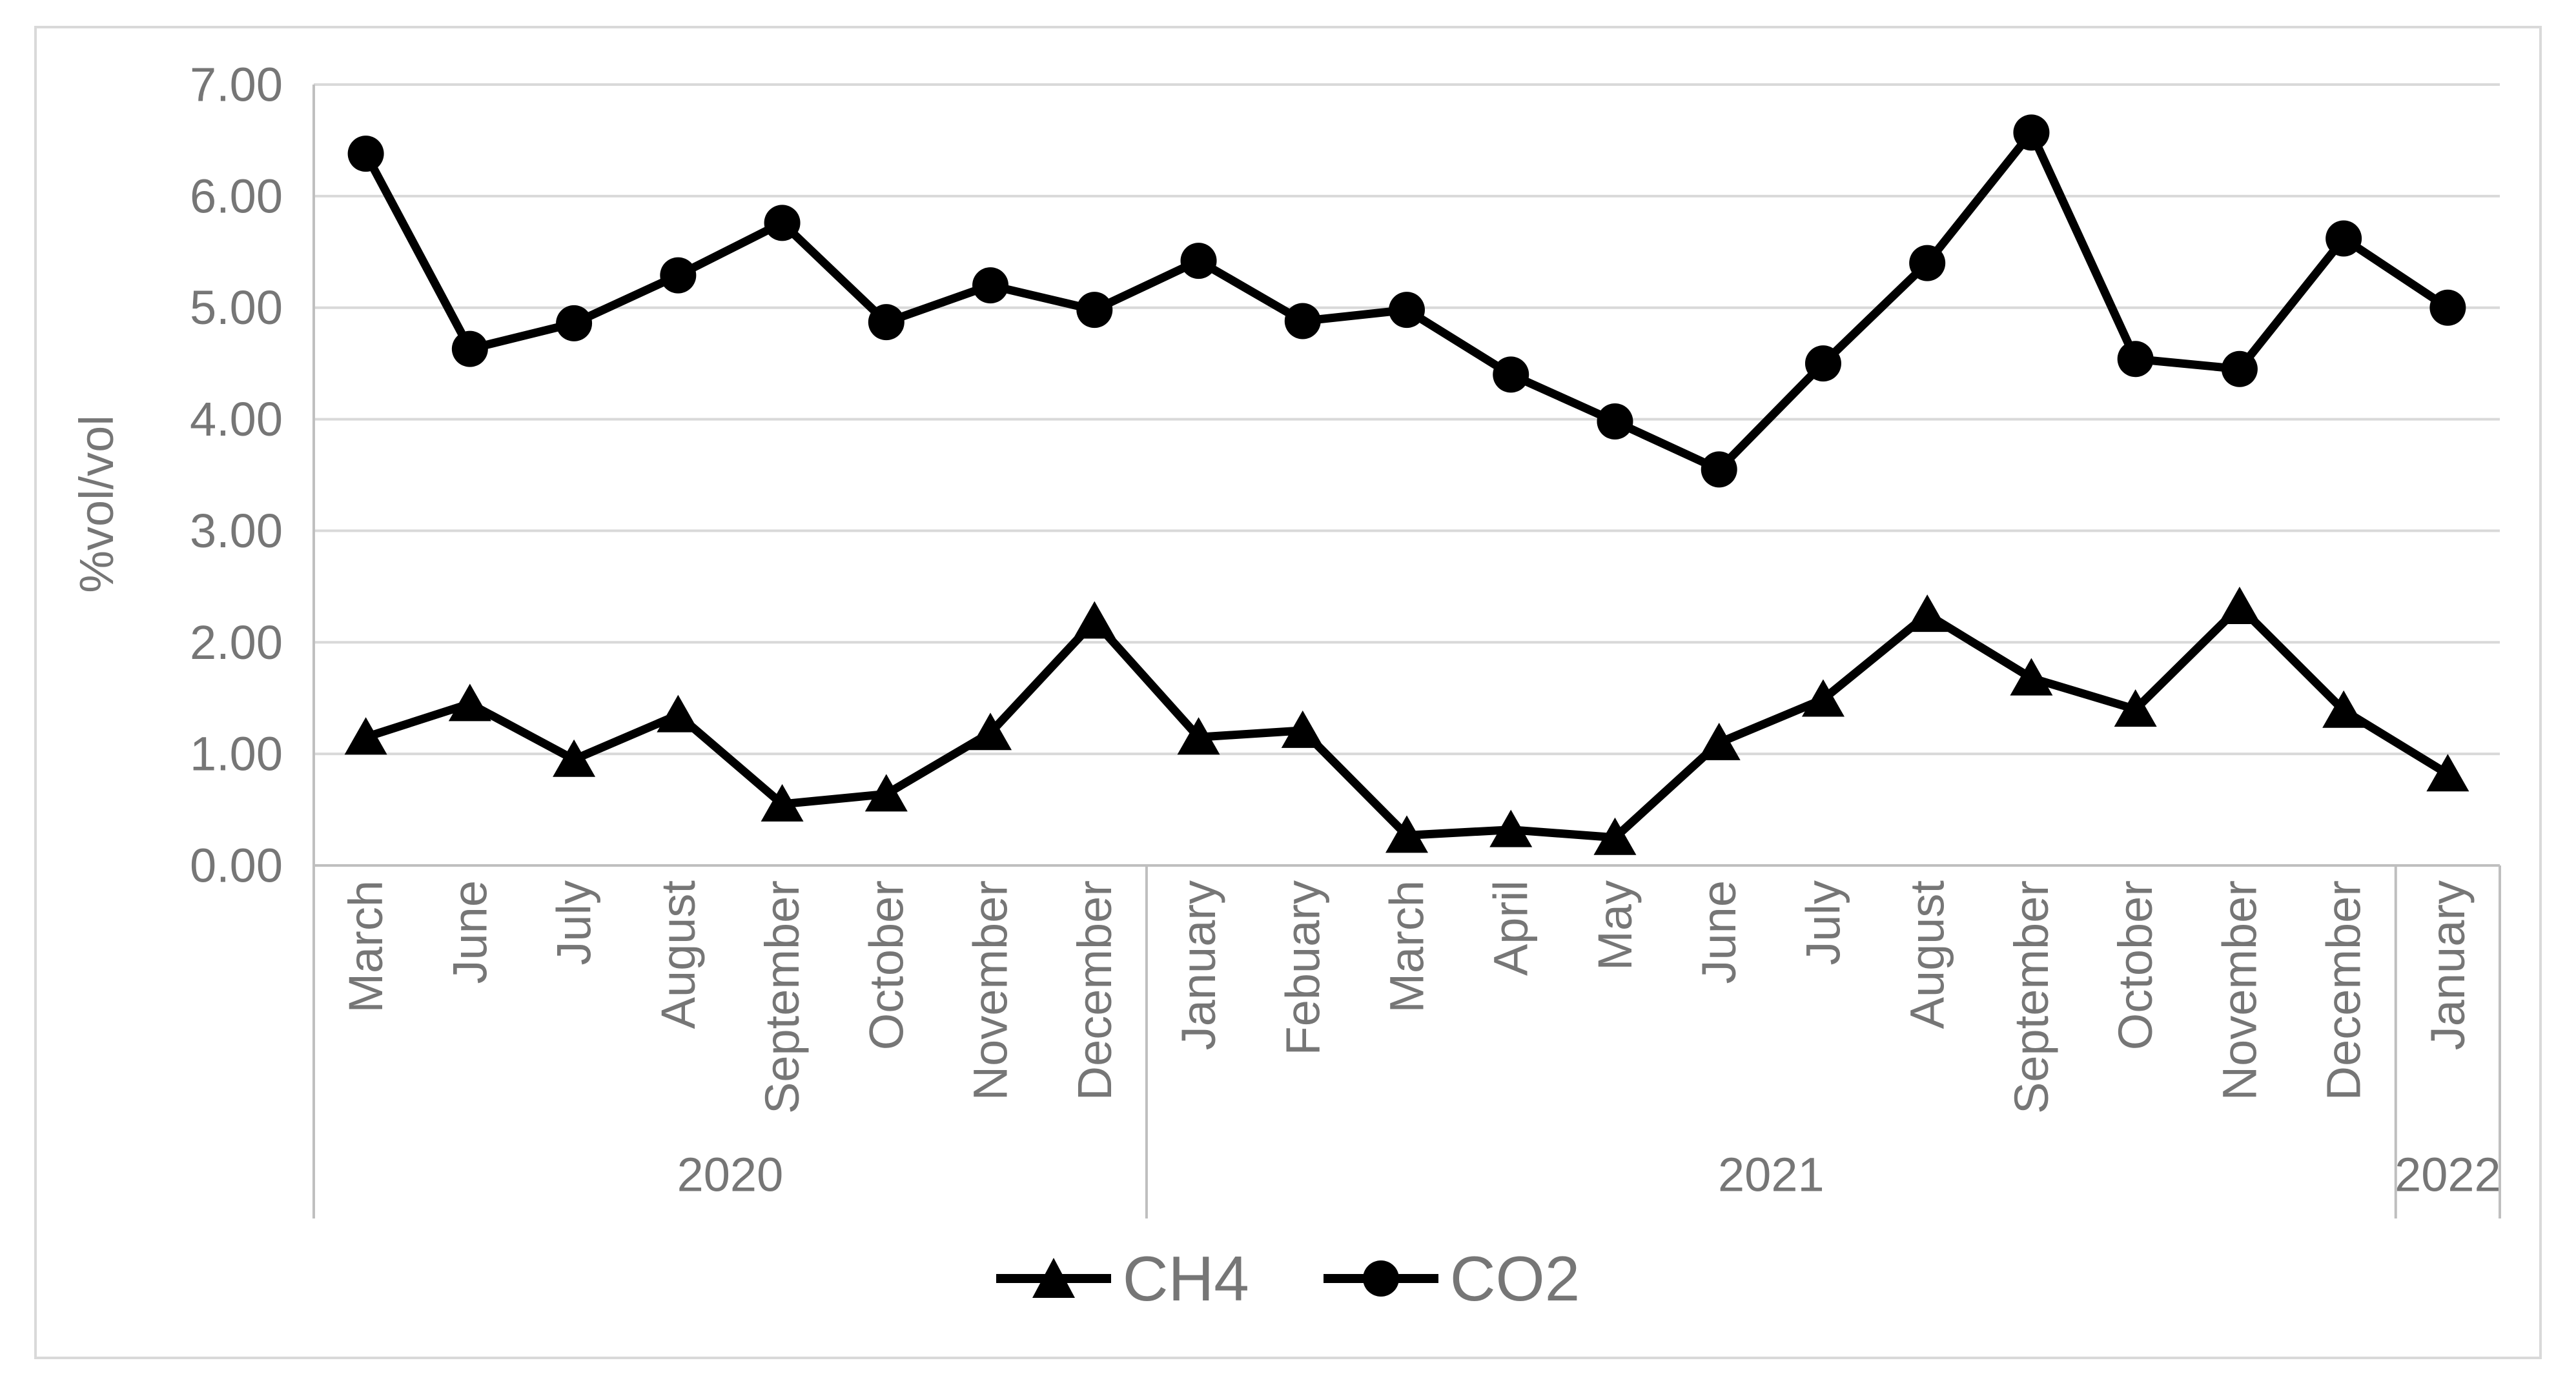 This screenshot has height=1385, width=2576. Describe the element at coordinates (237, 531) in the screenshot. I see `y-tick-label: 3.00` at that location.